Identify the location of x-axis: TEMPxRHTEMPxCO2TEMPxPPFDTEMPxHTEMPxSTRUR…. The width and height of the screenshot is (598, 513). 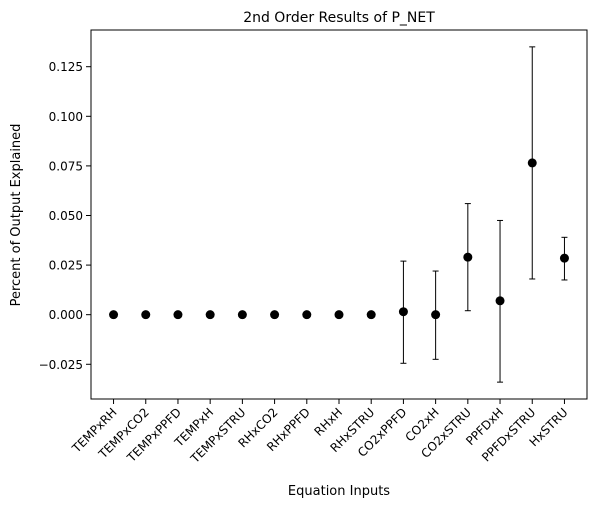
(320, 433).